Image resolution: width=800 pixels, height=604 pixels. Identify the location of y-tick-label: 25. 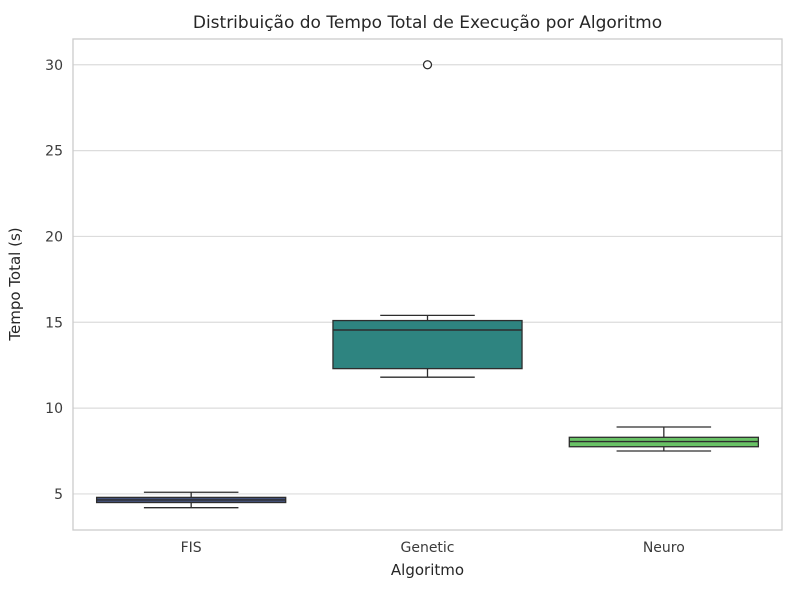
(54, 152).